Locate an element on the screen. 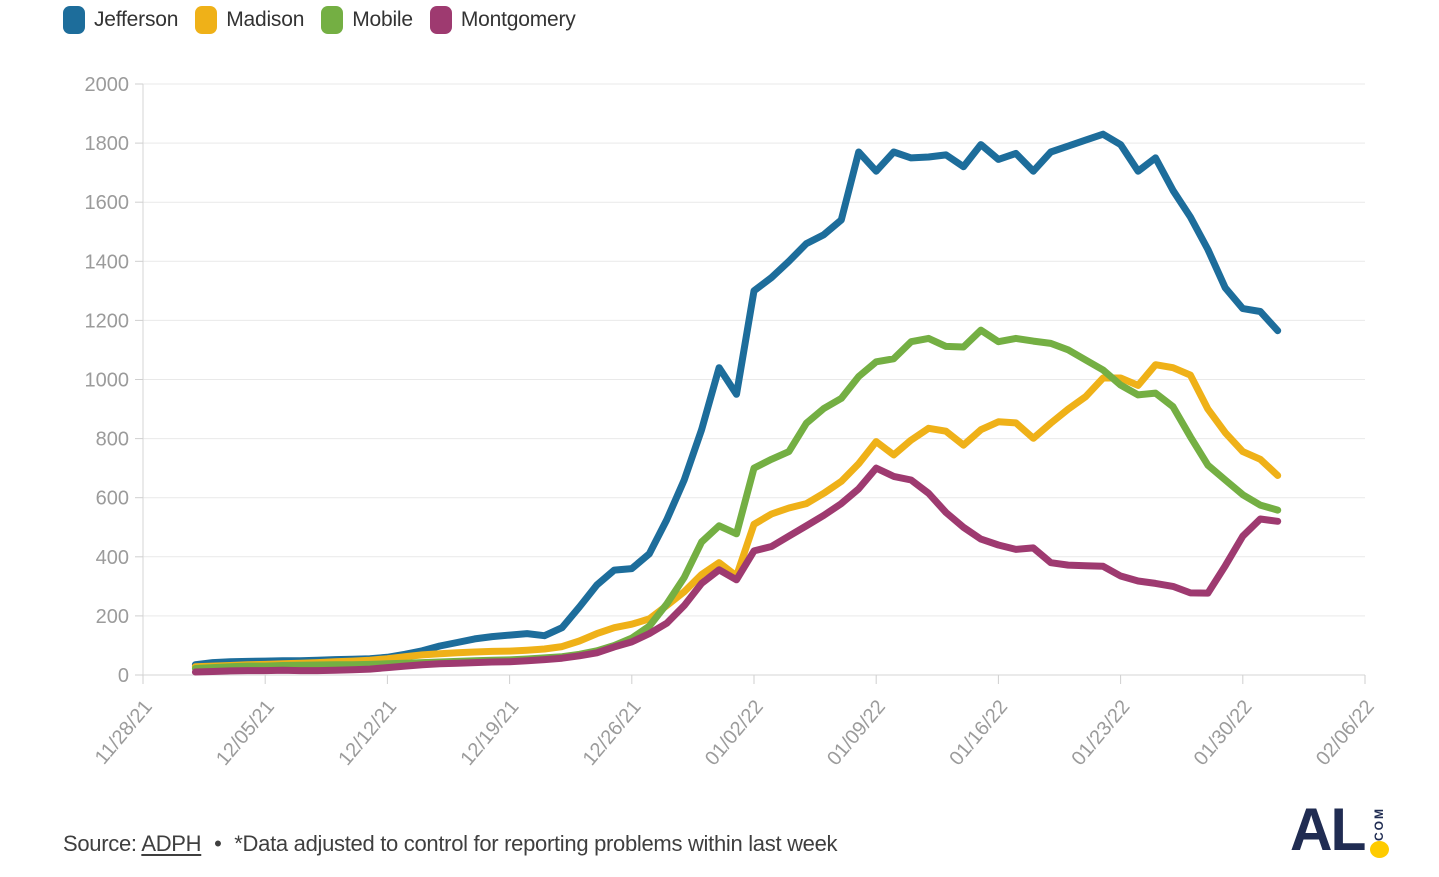 The height and width of the screenshot is (877, 1439). x-tick-label: 12/05/21 is located at coordinates (245, 733).